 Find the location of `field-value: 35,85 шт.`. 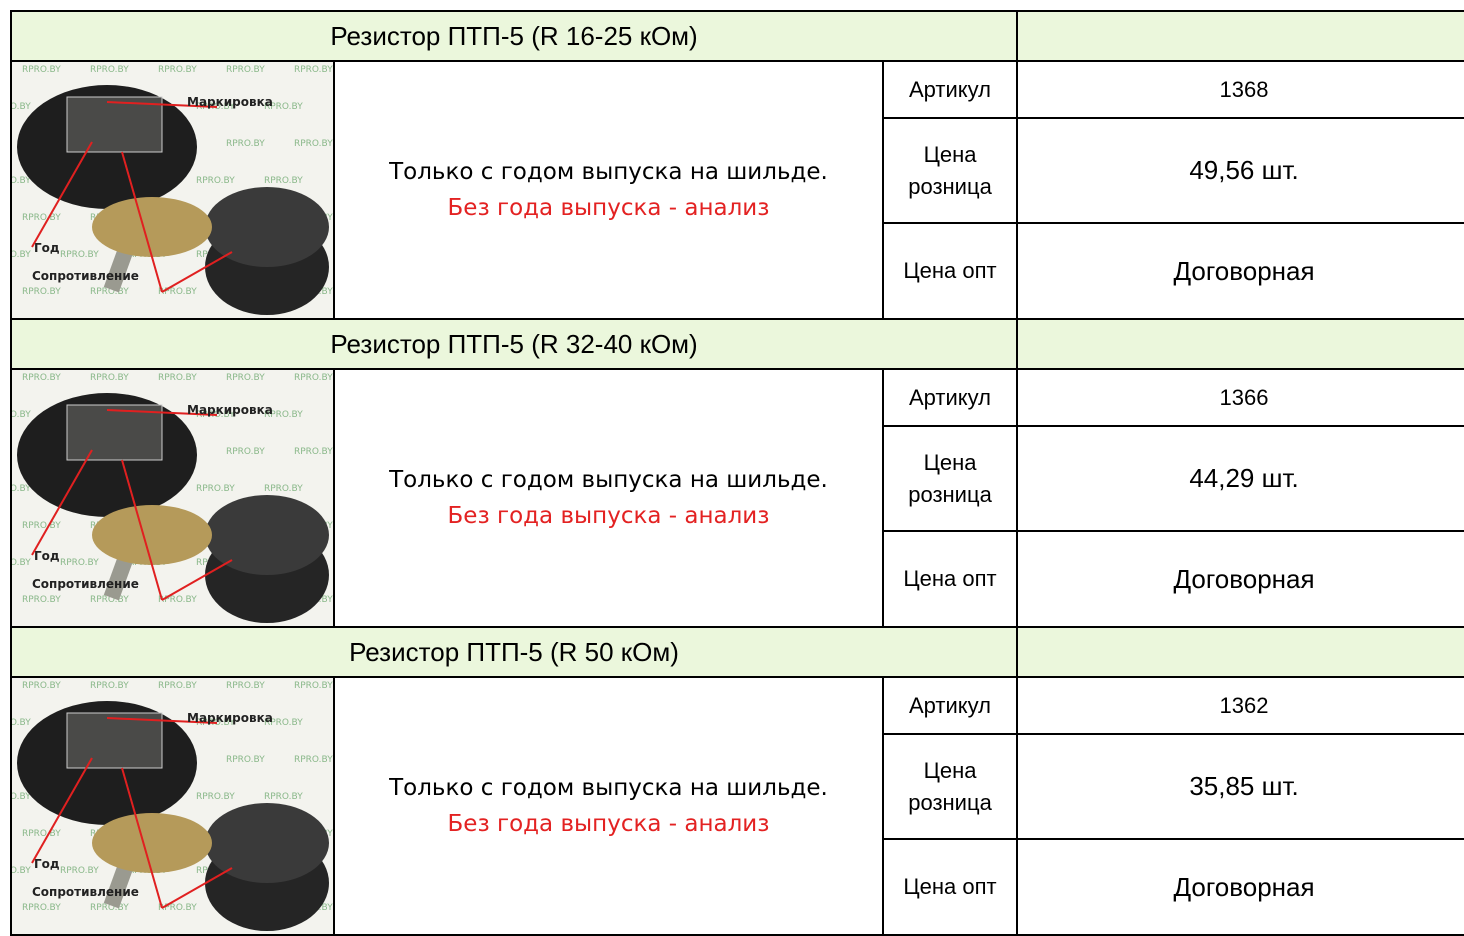

field-value: 35,85 шт. is located at coordinates (1240, 787).